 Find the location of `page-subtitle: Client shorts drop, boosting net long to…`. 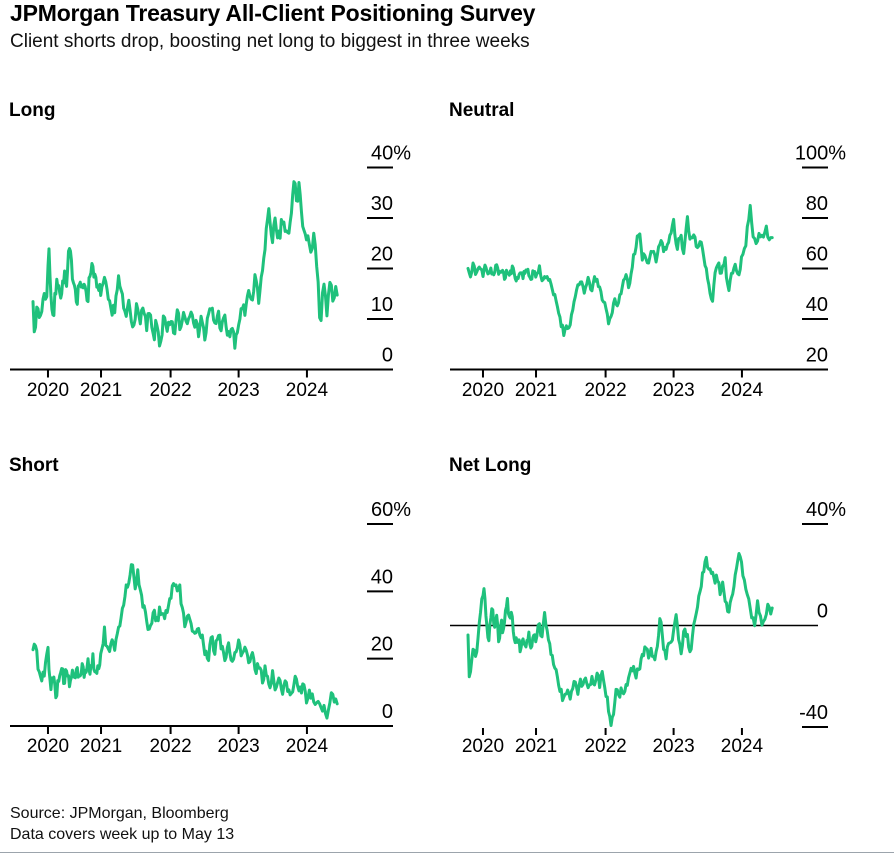

page-subtitle: Client shorts drop, boosting net long to… is located at coordinates (270, 41).